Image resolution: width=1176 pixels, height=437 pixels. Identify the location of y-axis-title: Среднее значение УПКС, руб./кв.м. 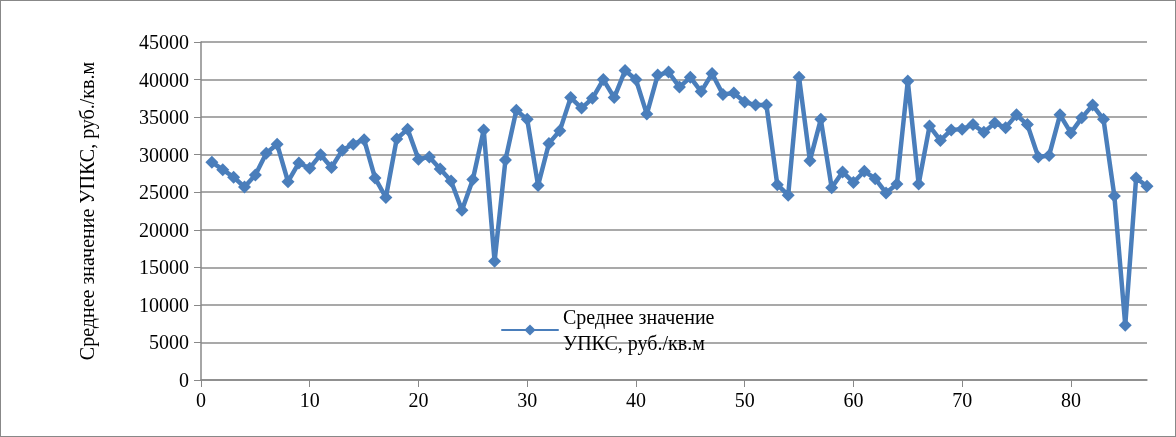
(87, 211).